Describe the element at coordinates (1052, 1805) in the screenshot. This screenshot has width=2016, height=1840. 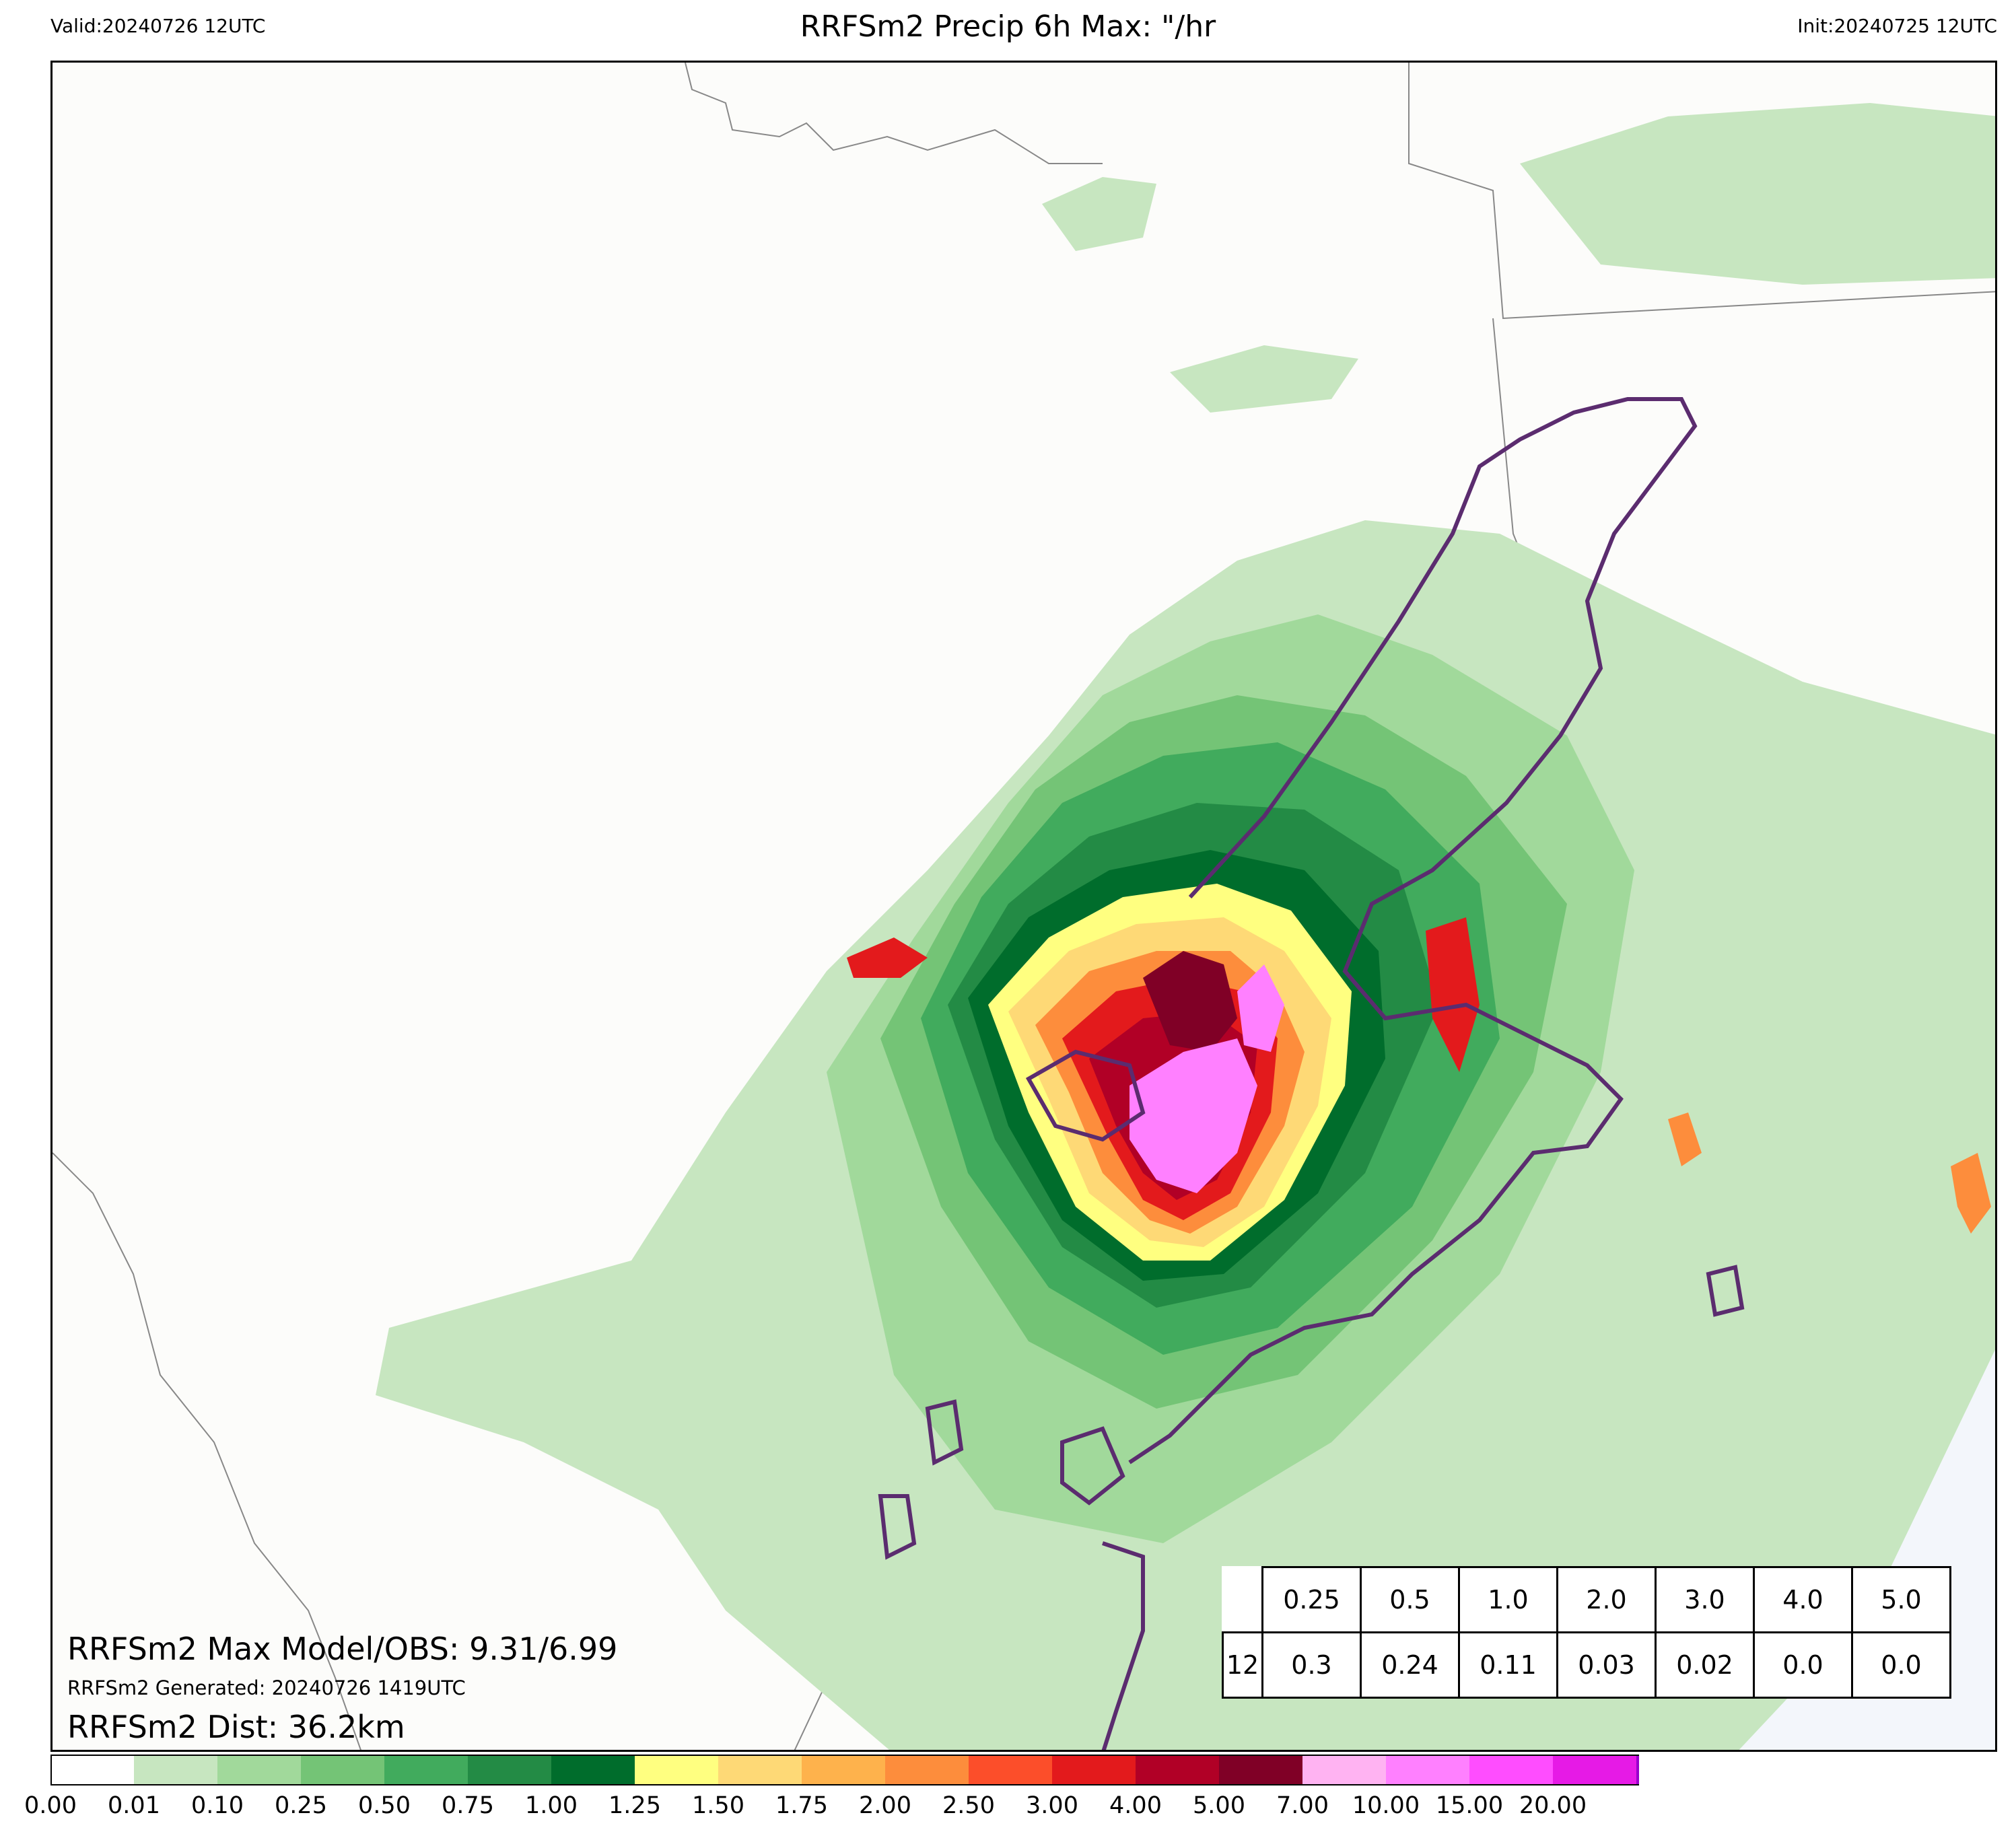
I see `colorbar-tick-label: 3.00` at that location.